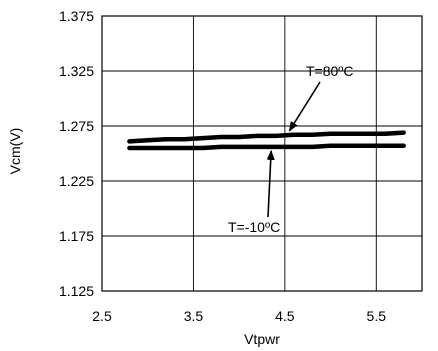 Image resolution: width=438 pixels, height=351 pixels. What do you see at coordinates (262, 339) in the screenshot?
I see `x-axis-title: Vtpwr` at bounding box center [262, 339].